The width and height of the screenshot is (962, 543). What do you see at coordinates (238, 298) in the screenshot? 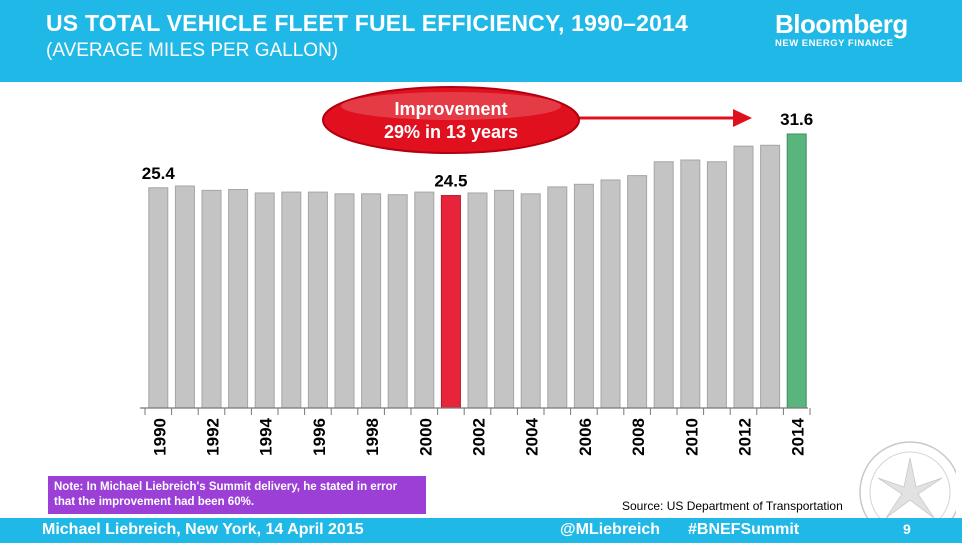
I see `bar-1993` at bounding box center [238, 298].